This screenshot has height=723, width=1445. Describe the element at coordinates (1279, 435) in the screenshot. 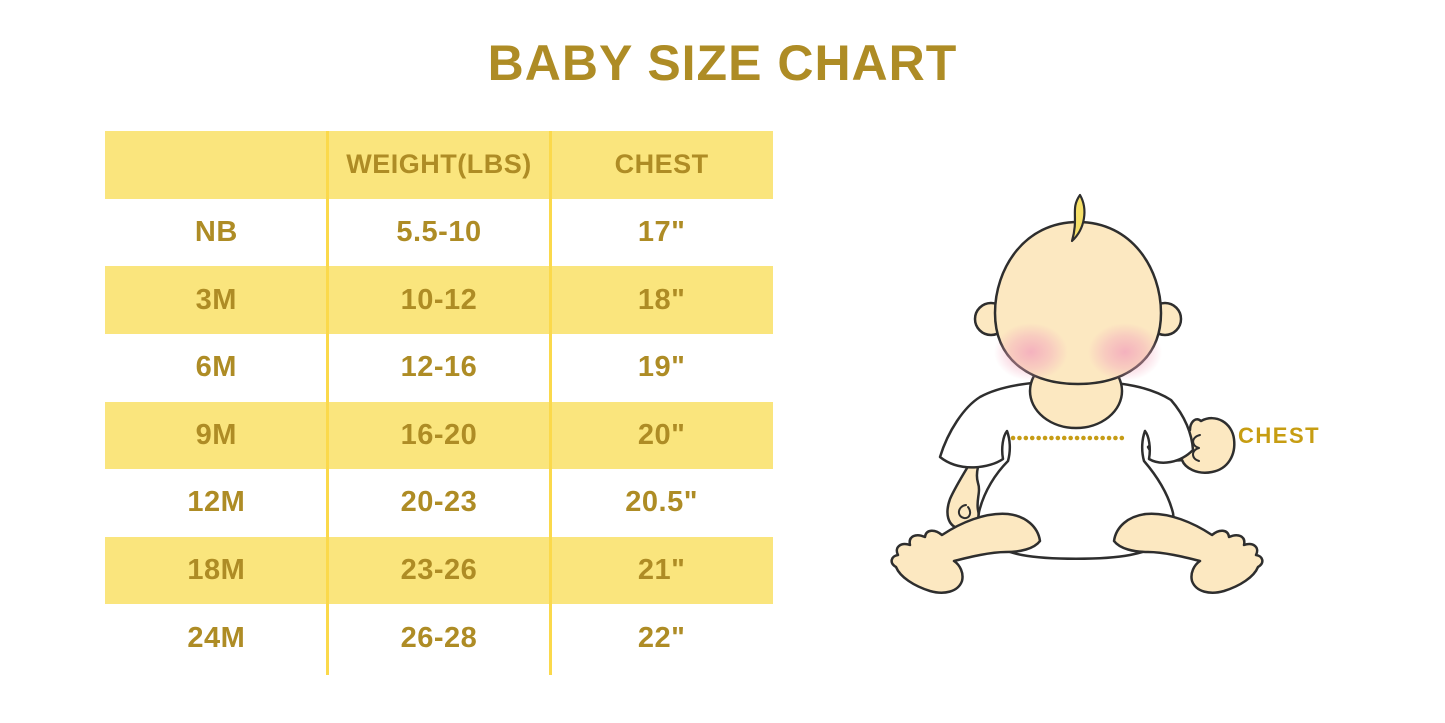

I see `chest-label: CHEST` at that location.